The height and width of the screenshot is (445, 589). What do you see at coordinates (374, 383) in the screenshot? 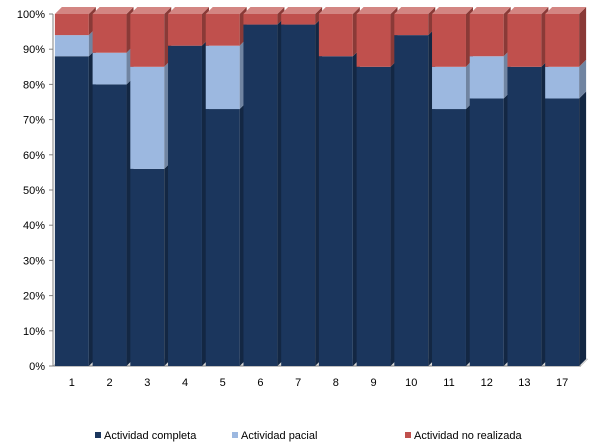
I see `x-tick-label: 9` at bounding box center [374, 383].